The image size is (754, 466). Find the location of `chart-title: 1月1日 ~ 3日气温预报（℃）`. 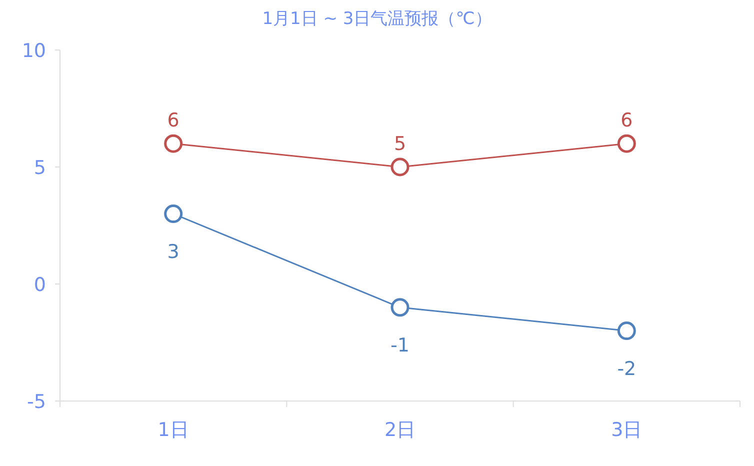

chart-title: 1月1日 ~ 3日气温预报（℃） is located at coordinates (377, 19).